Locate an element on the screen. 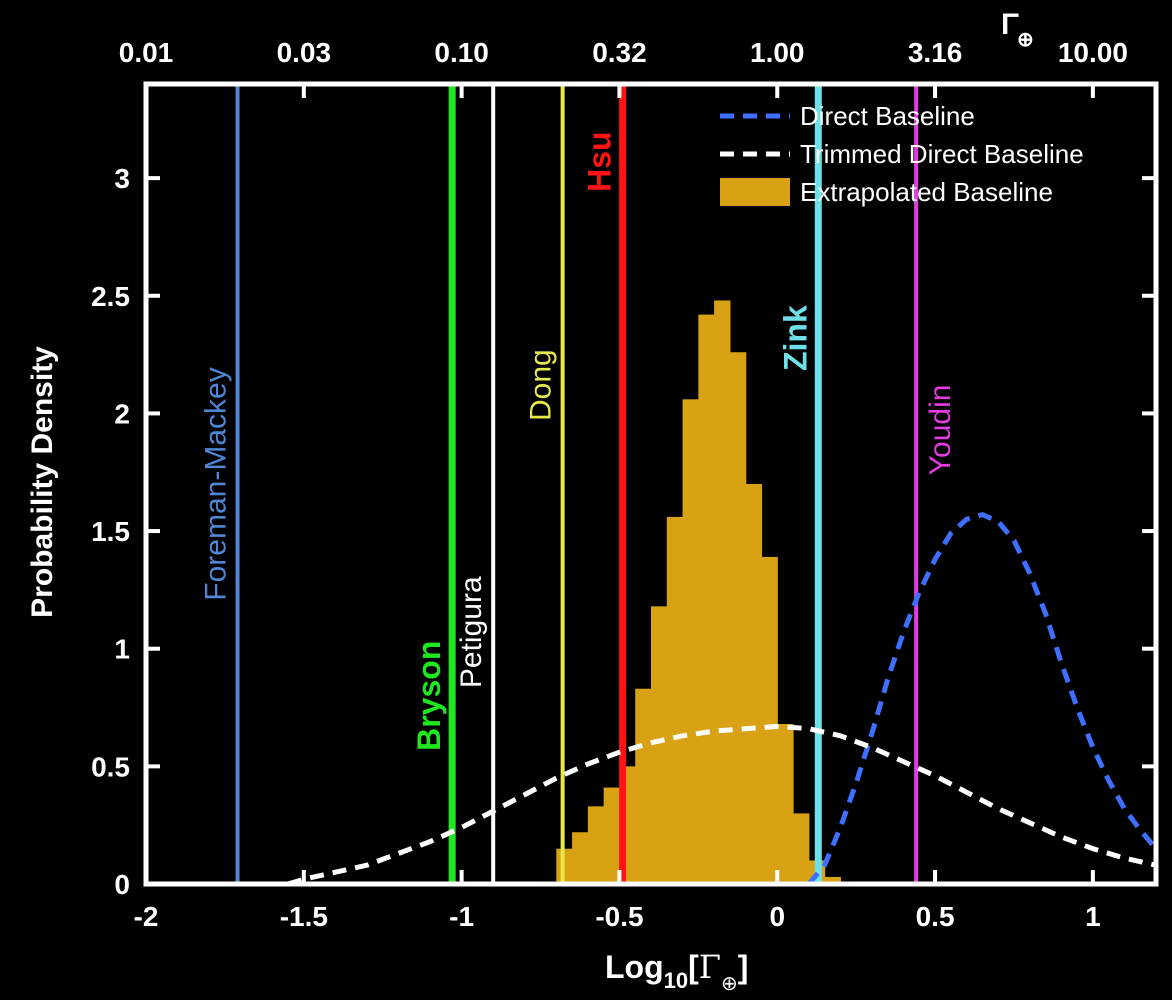  y-tick-label: 0.5 is located at coordinates (110, 766).